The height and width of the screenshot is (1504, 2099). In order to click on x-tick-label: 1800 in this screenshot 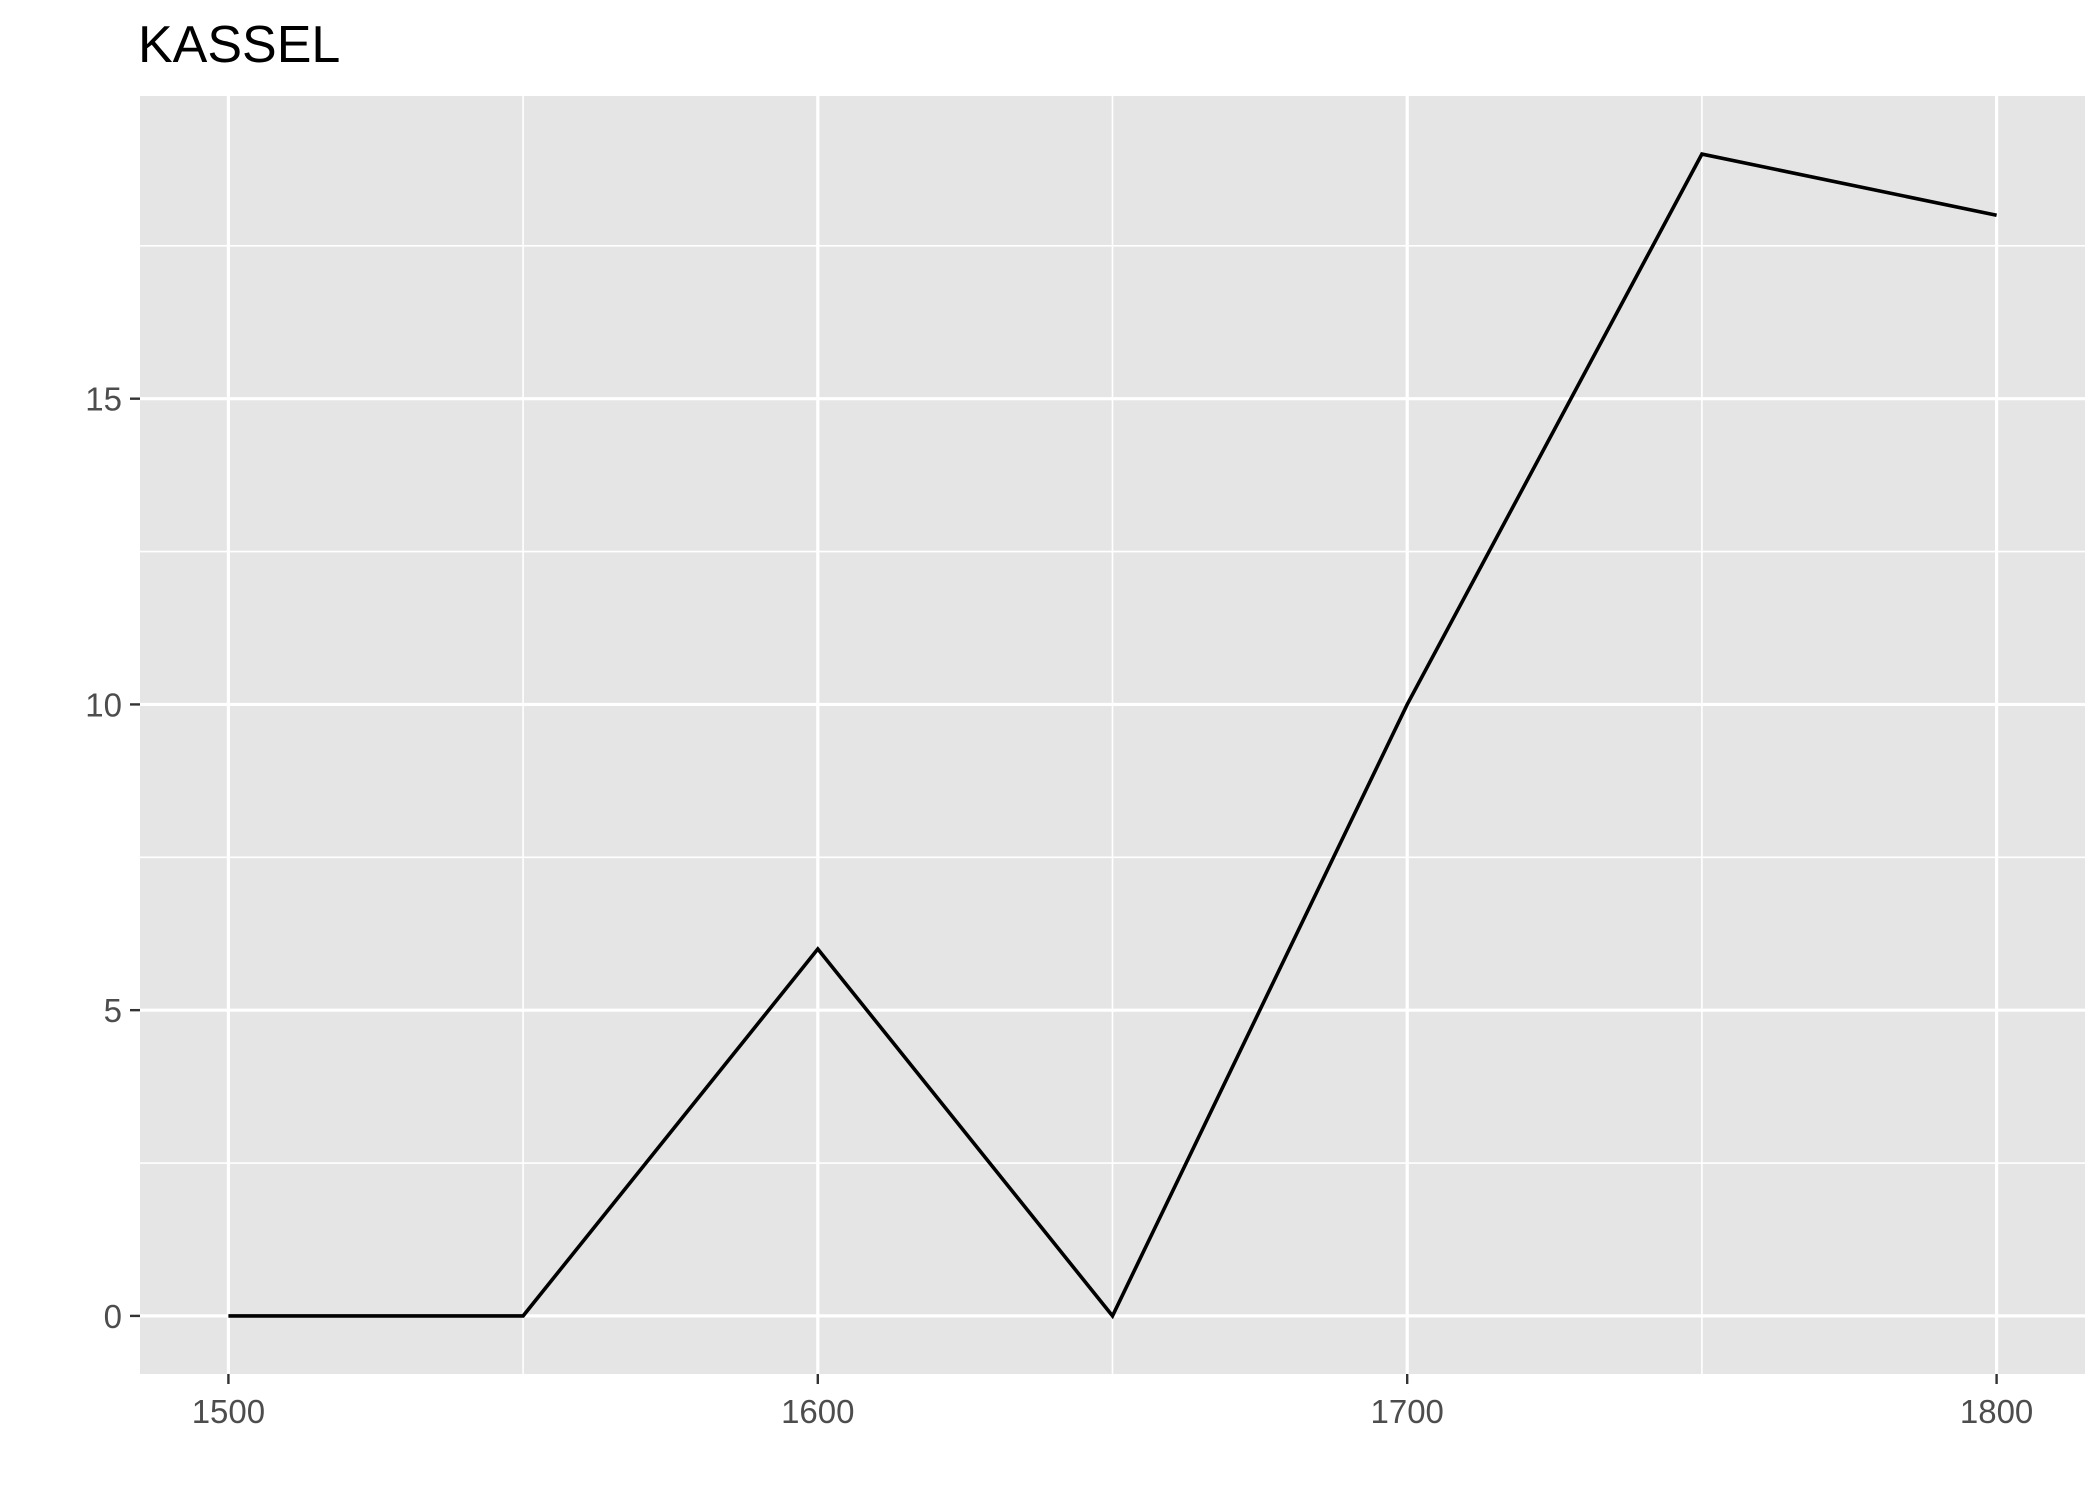, I will do `click(1996, 1411)`.